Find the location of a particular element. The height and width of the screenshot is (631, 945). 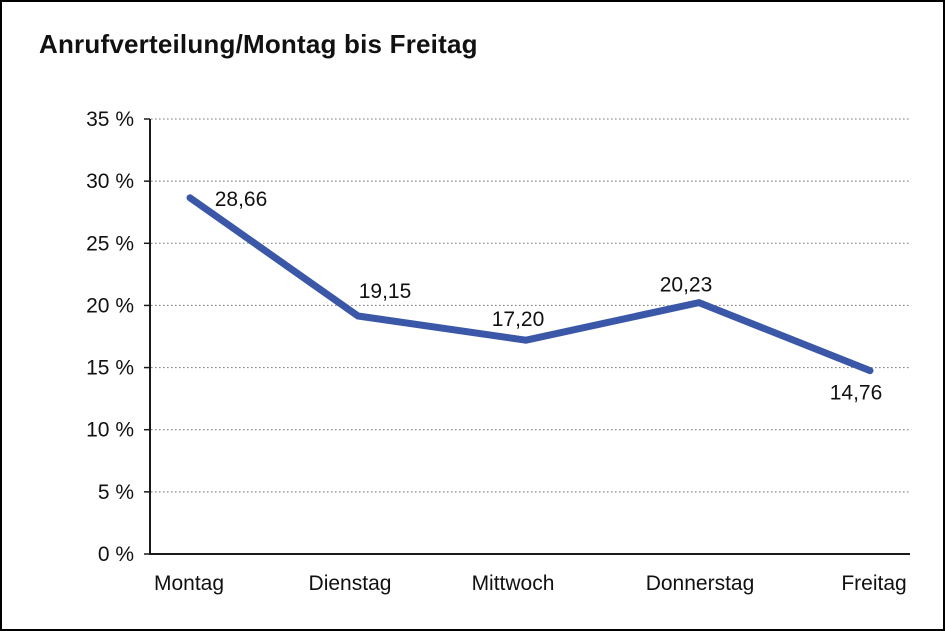

x-axis-category-label: Donnerstag is located at coordinates (700, 583).